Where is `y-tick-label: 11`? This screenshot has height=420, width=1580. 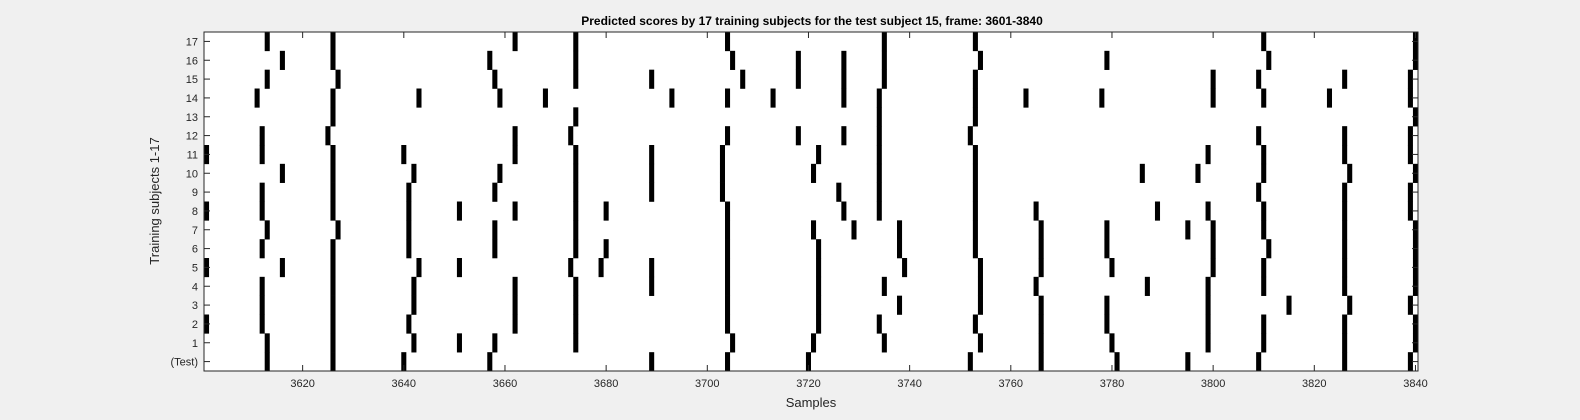 y-tick-label: 11 is located at coordinates (192, 155).